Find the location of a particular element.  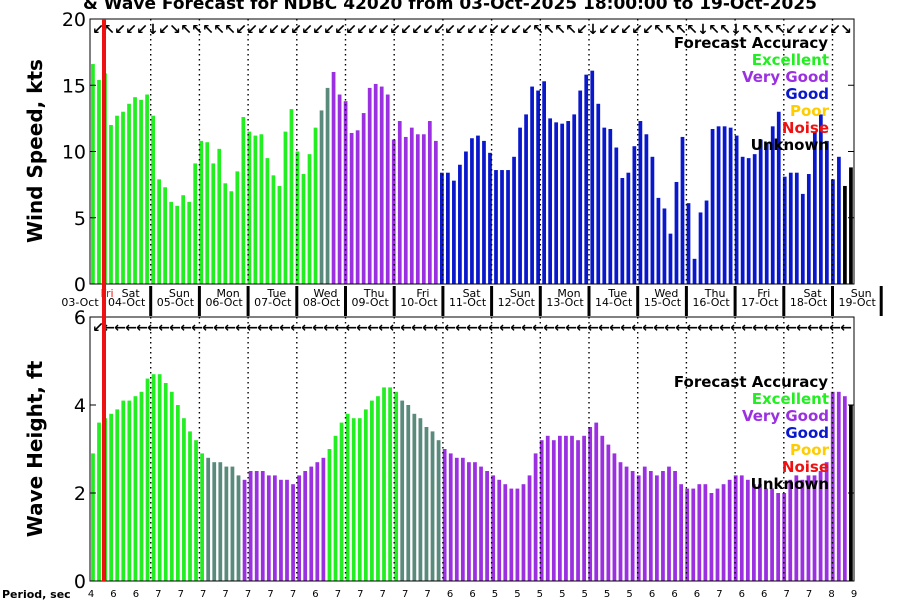

date-label: 16-Oct is located at coordinates (711, 302).